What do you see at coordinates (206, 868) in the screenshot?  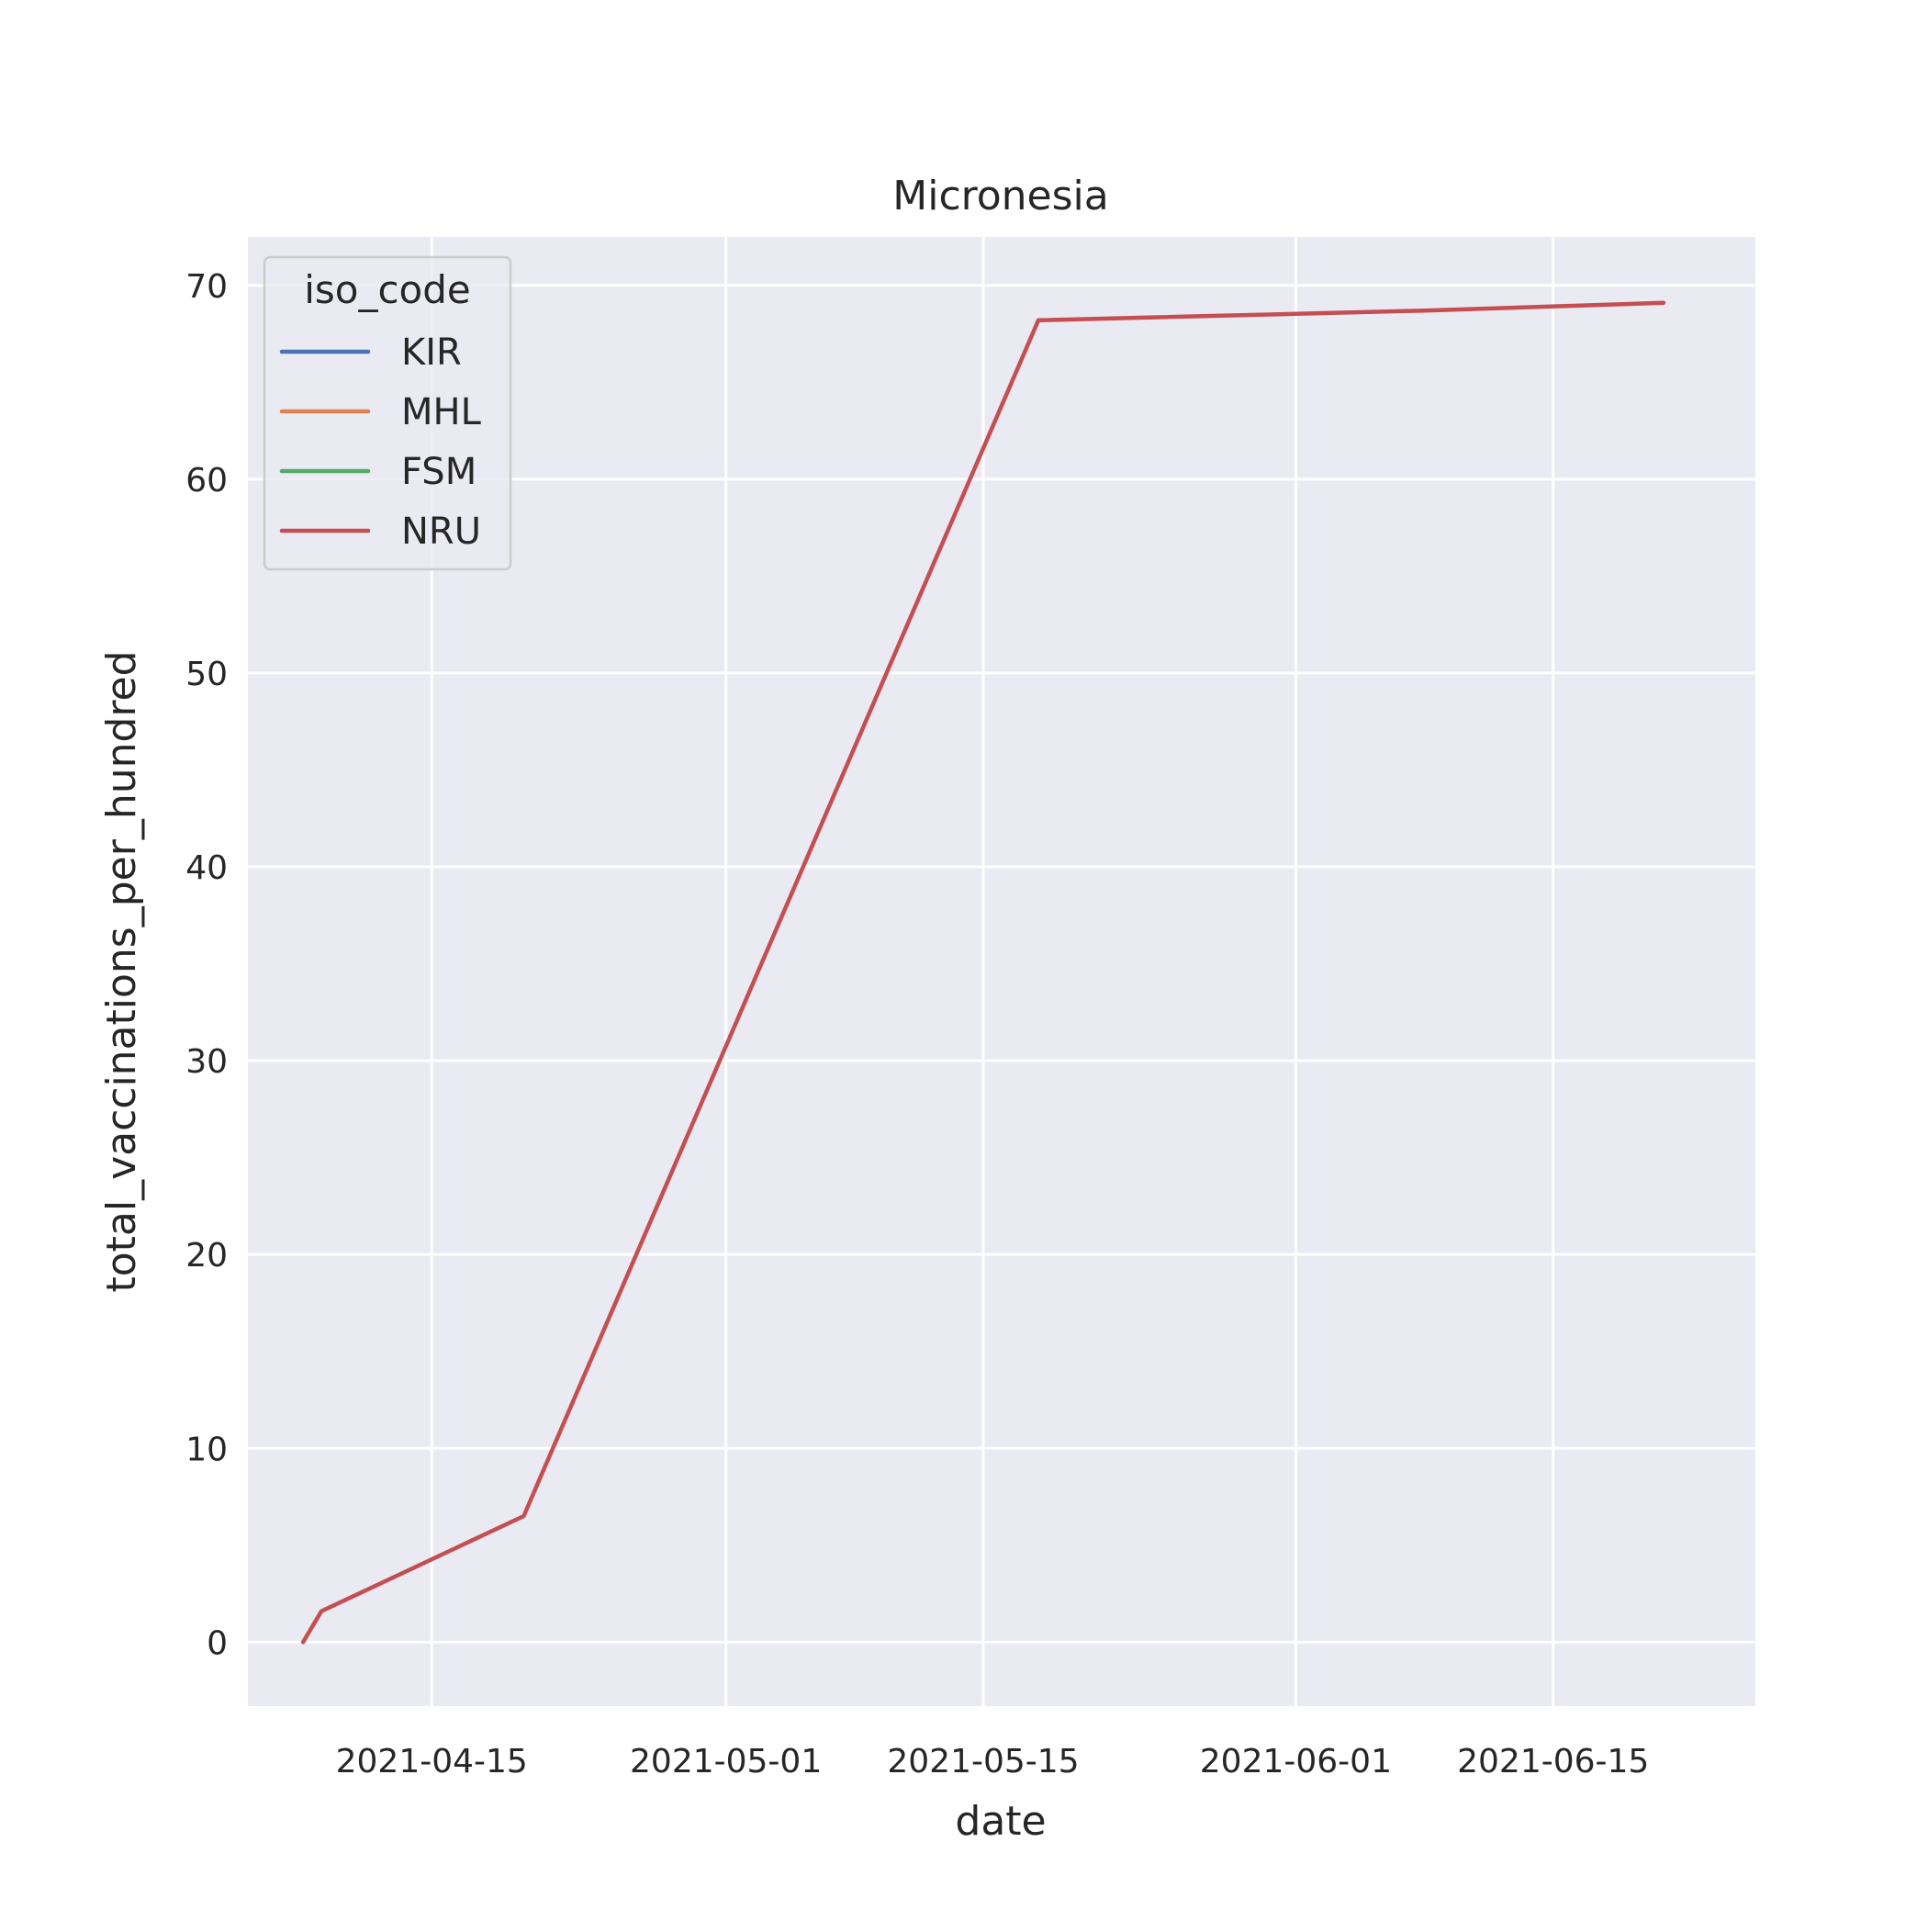 I see `y-tick-label: 40` at bounding box center [206, 868].